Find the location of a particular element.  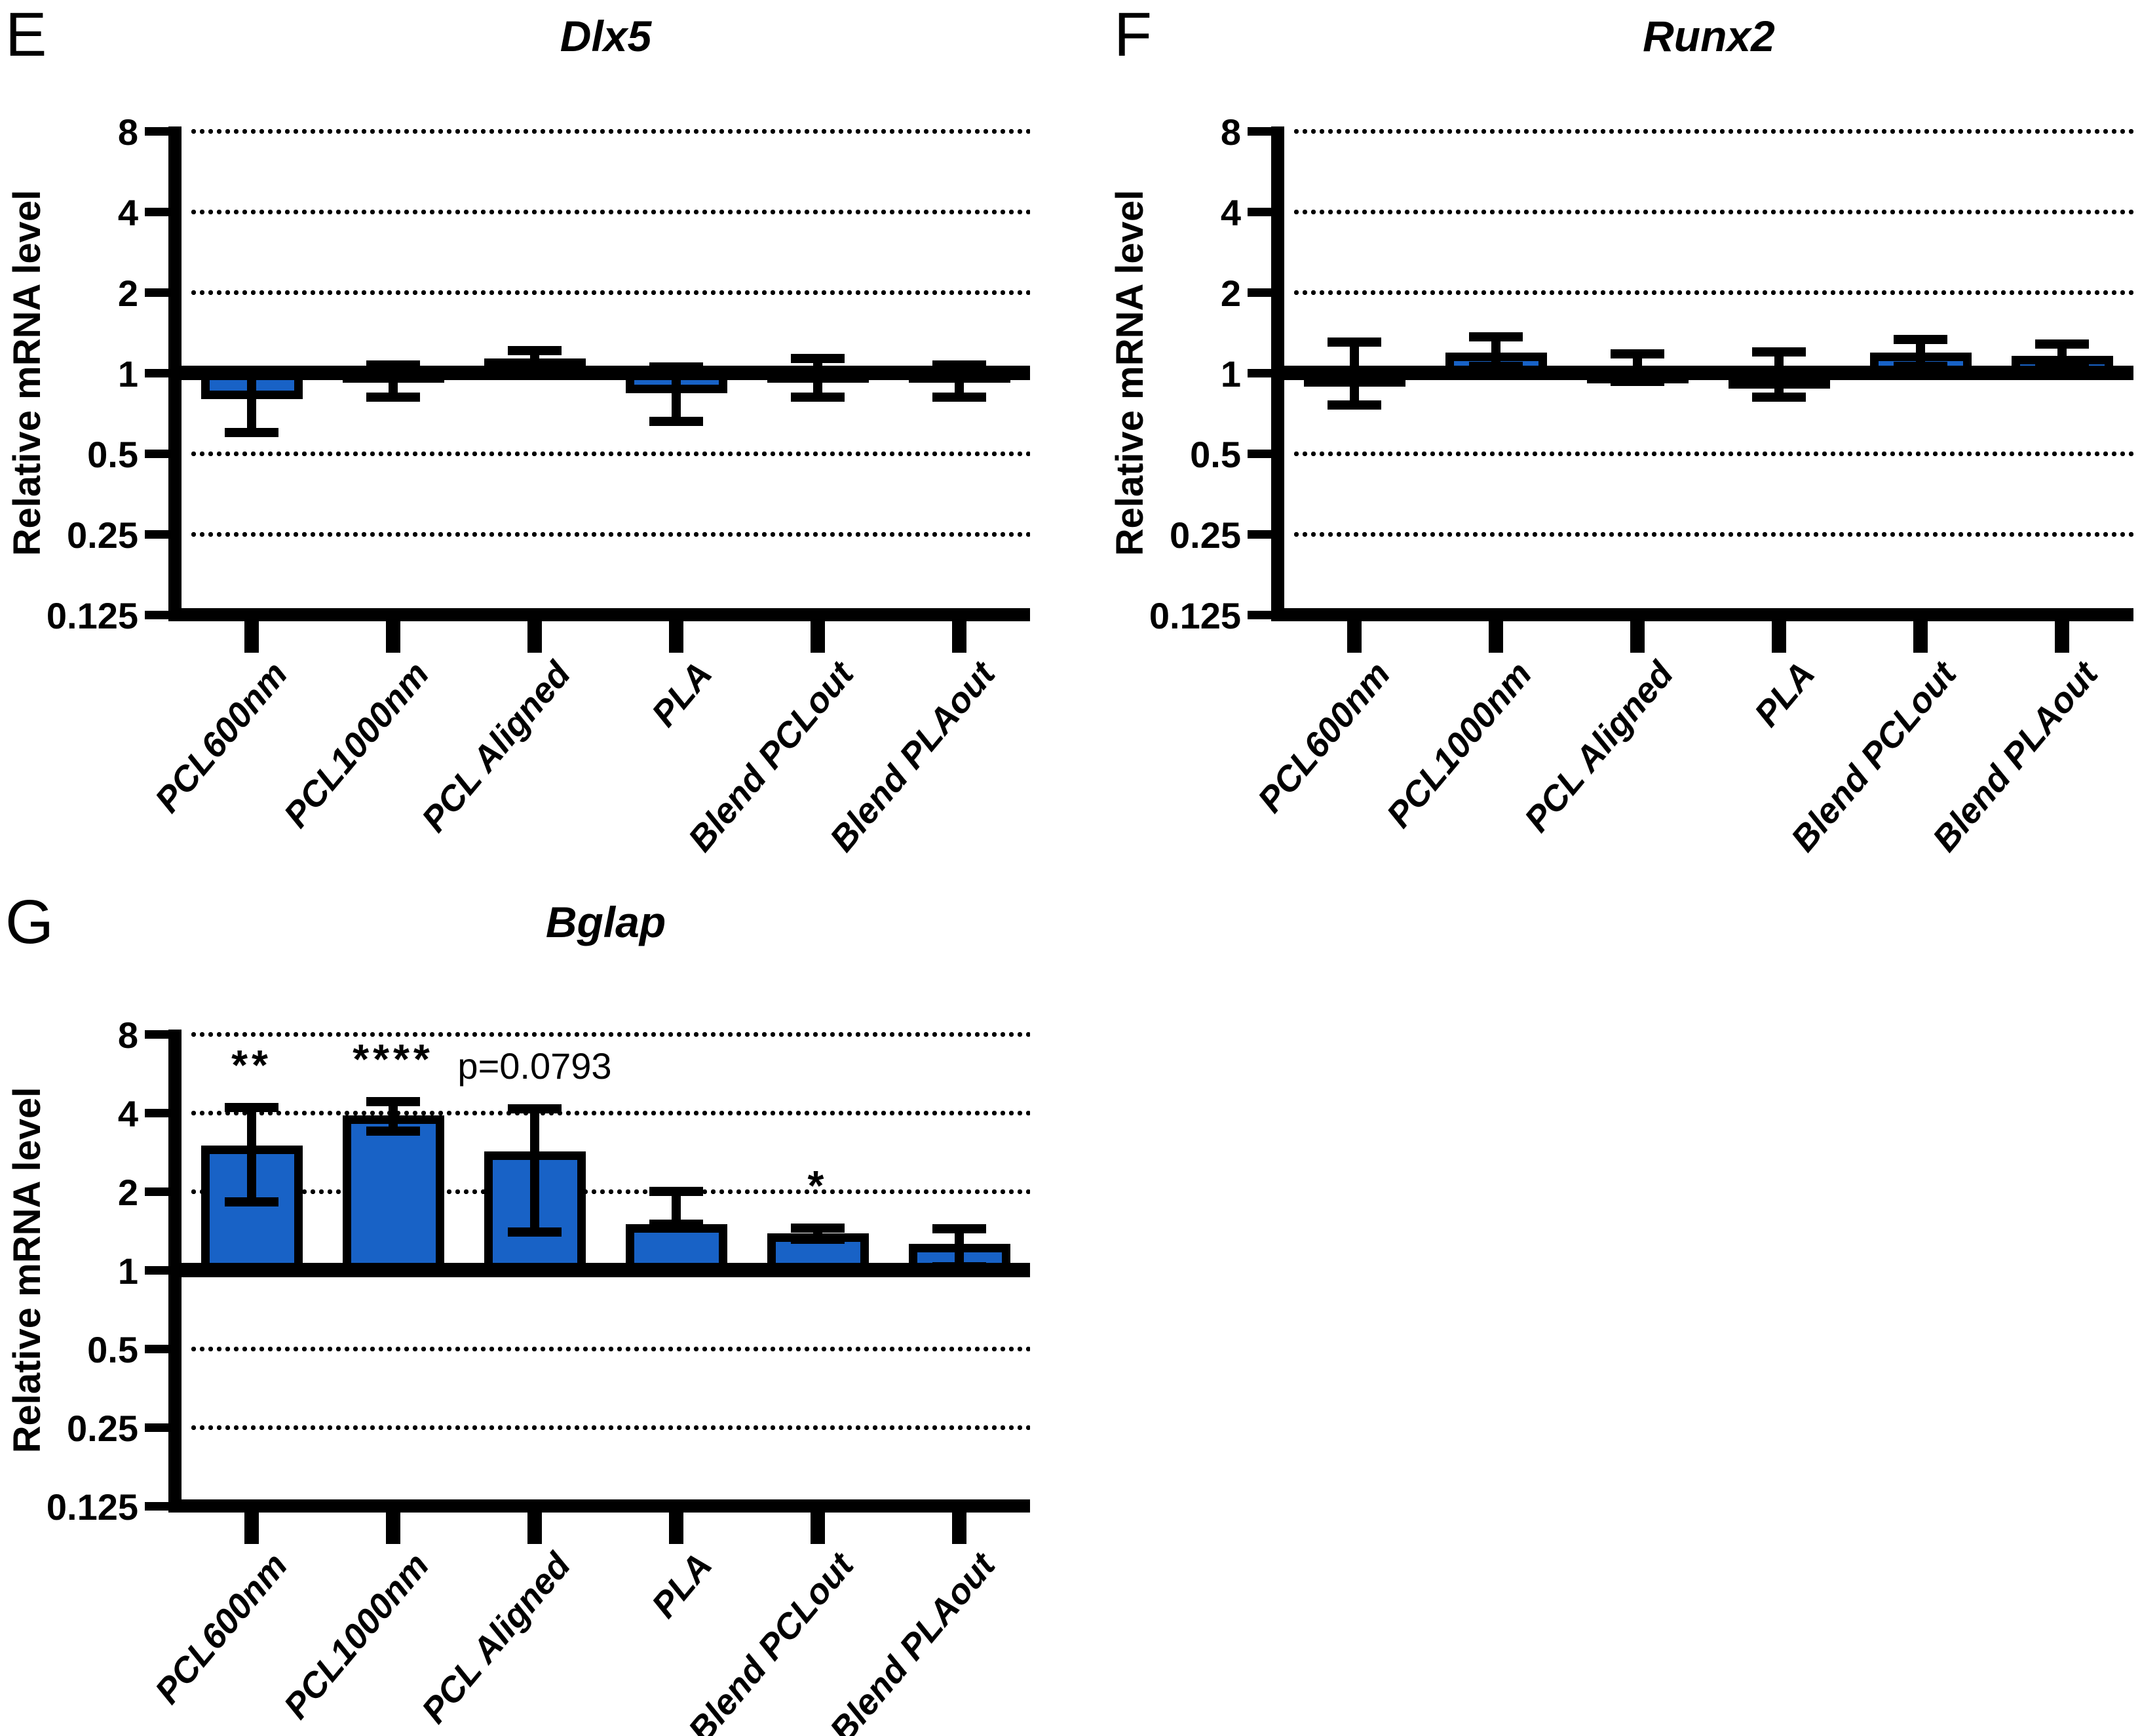

error-bar-cap-top-pcl1000nm is located at coordinates (393, 1101).